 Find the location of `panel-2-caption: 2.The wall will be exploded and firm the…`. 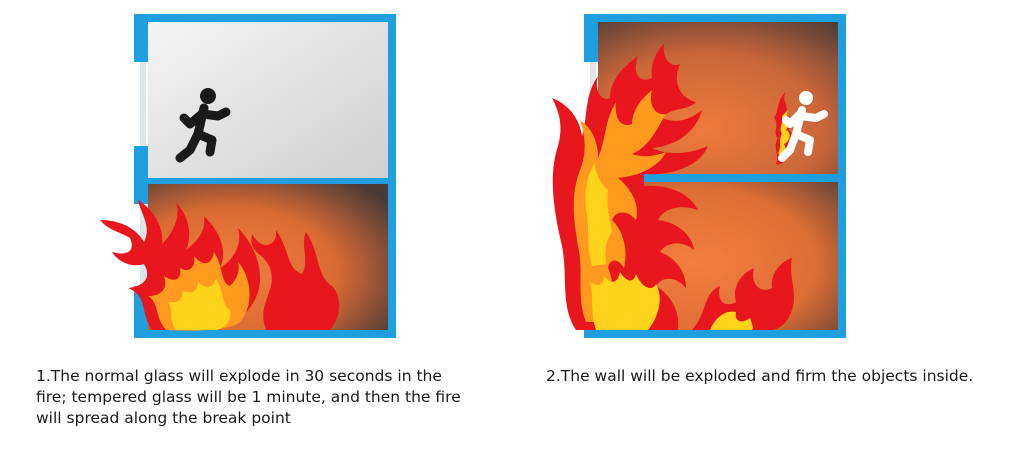

panel-2-caption: 2.The wall will be exploded and firm the… is located at coordinates (760, 376).